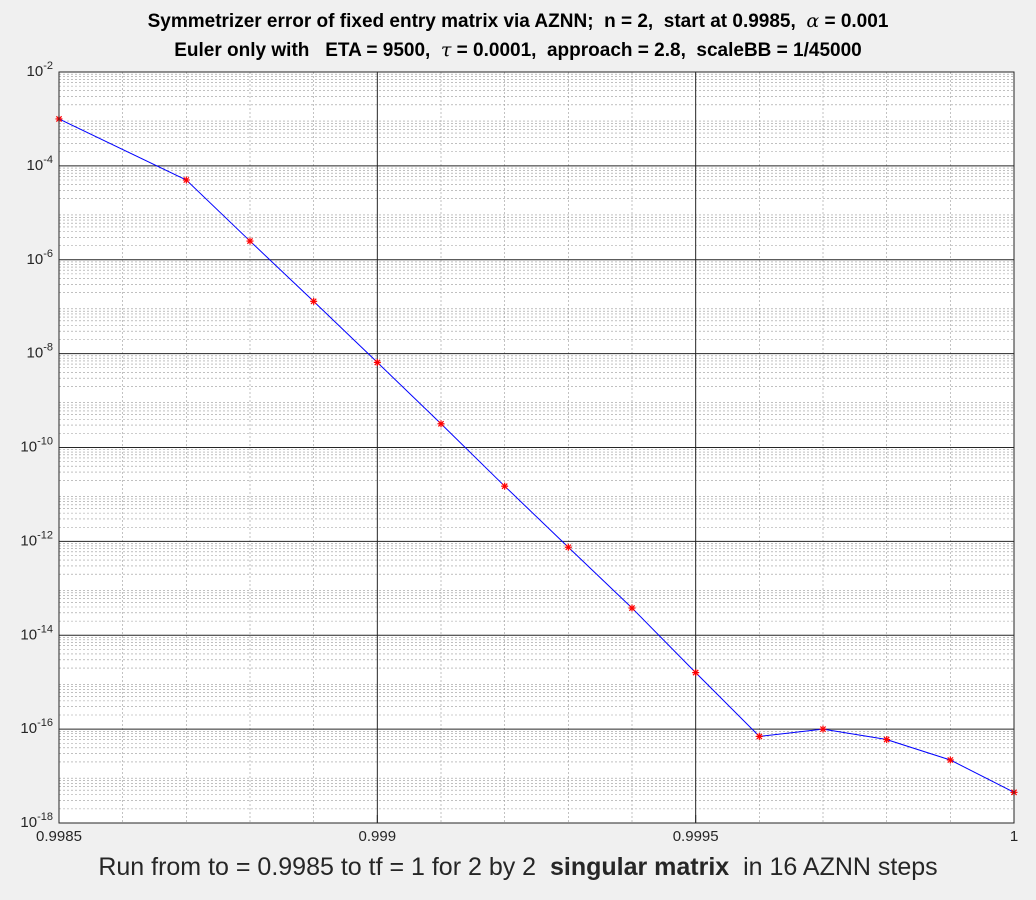 The image size is (1036, 900). I want to click on y-tick-label-exponent: -10, so click(45, 442).